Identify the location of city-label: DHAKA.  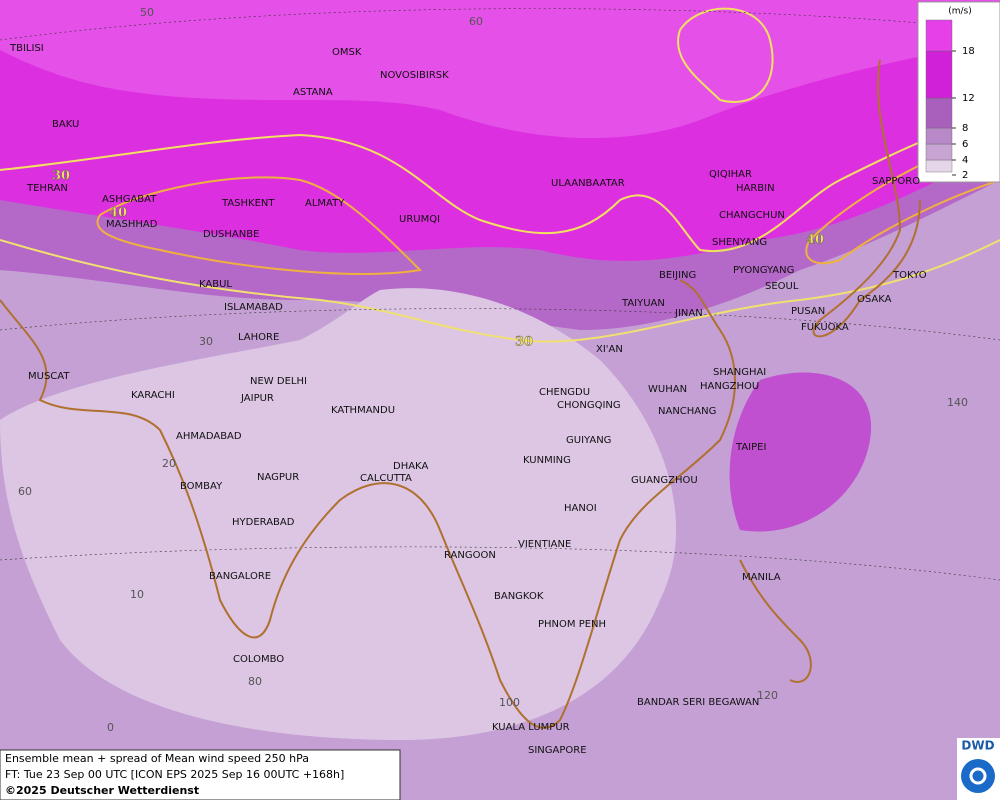
(410, 466).